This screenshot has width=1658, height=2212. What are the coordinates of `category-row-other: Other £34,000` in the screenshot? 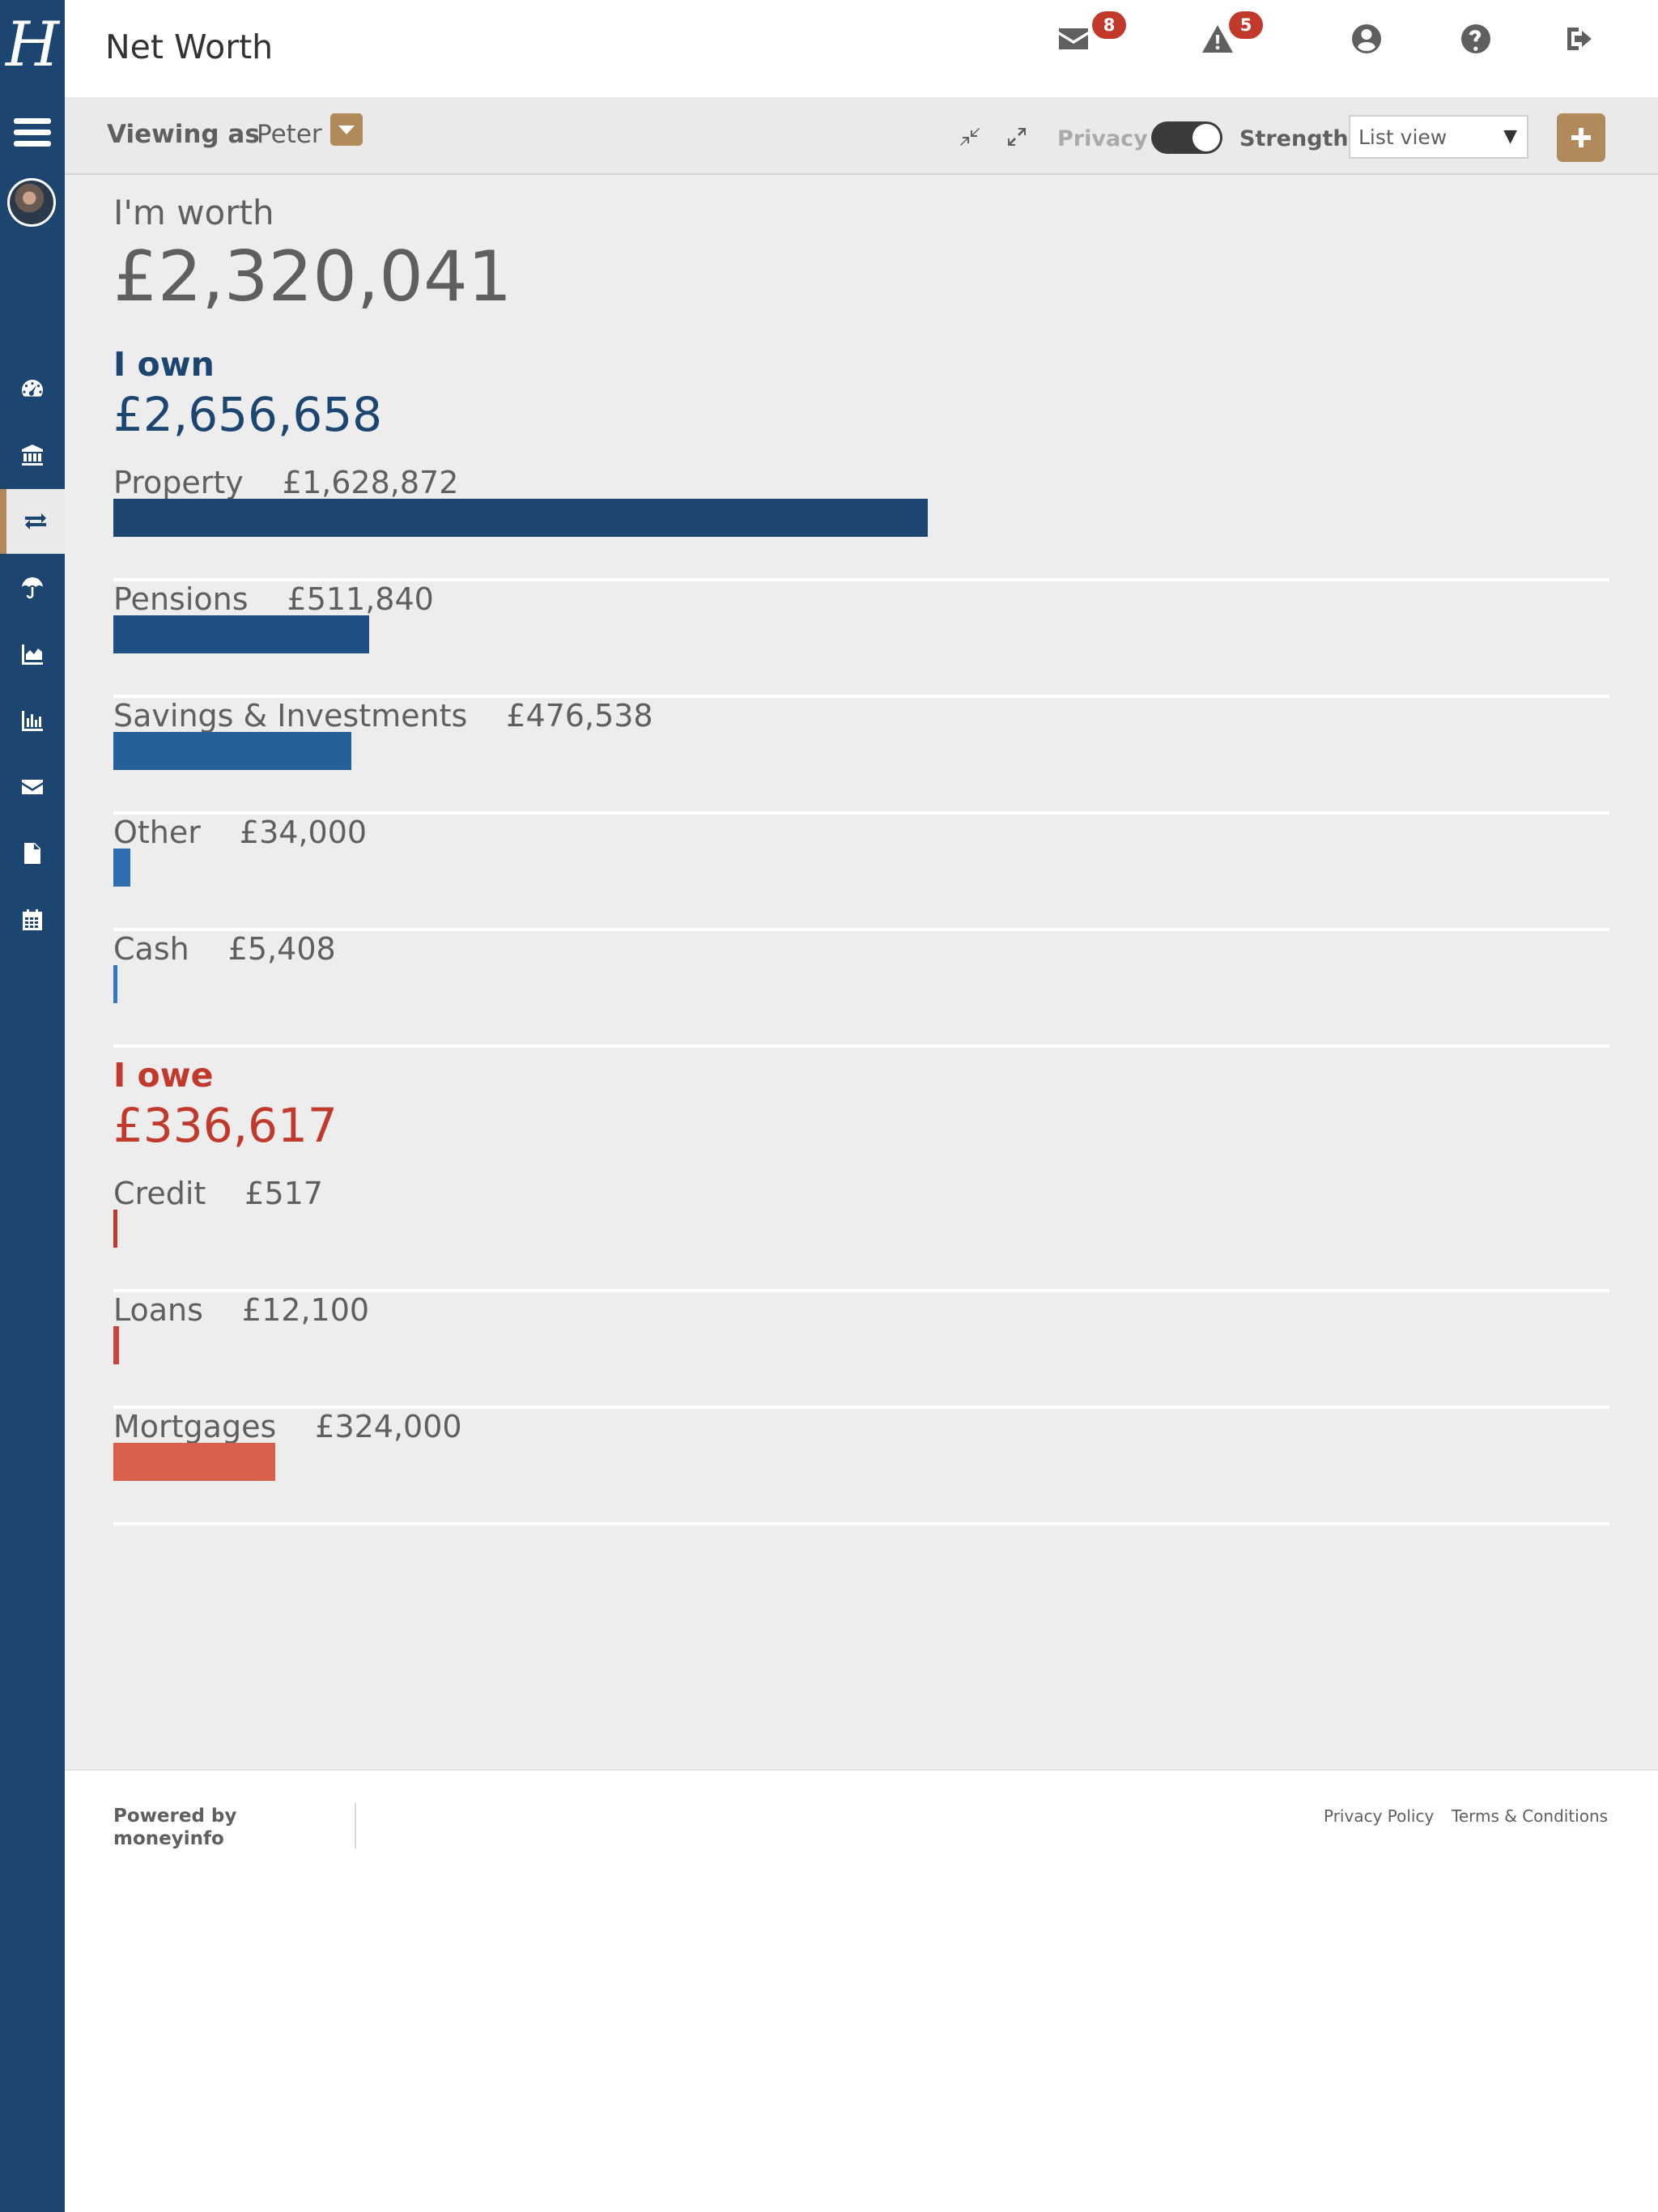 It's located at (861, 873).